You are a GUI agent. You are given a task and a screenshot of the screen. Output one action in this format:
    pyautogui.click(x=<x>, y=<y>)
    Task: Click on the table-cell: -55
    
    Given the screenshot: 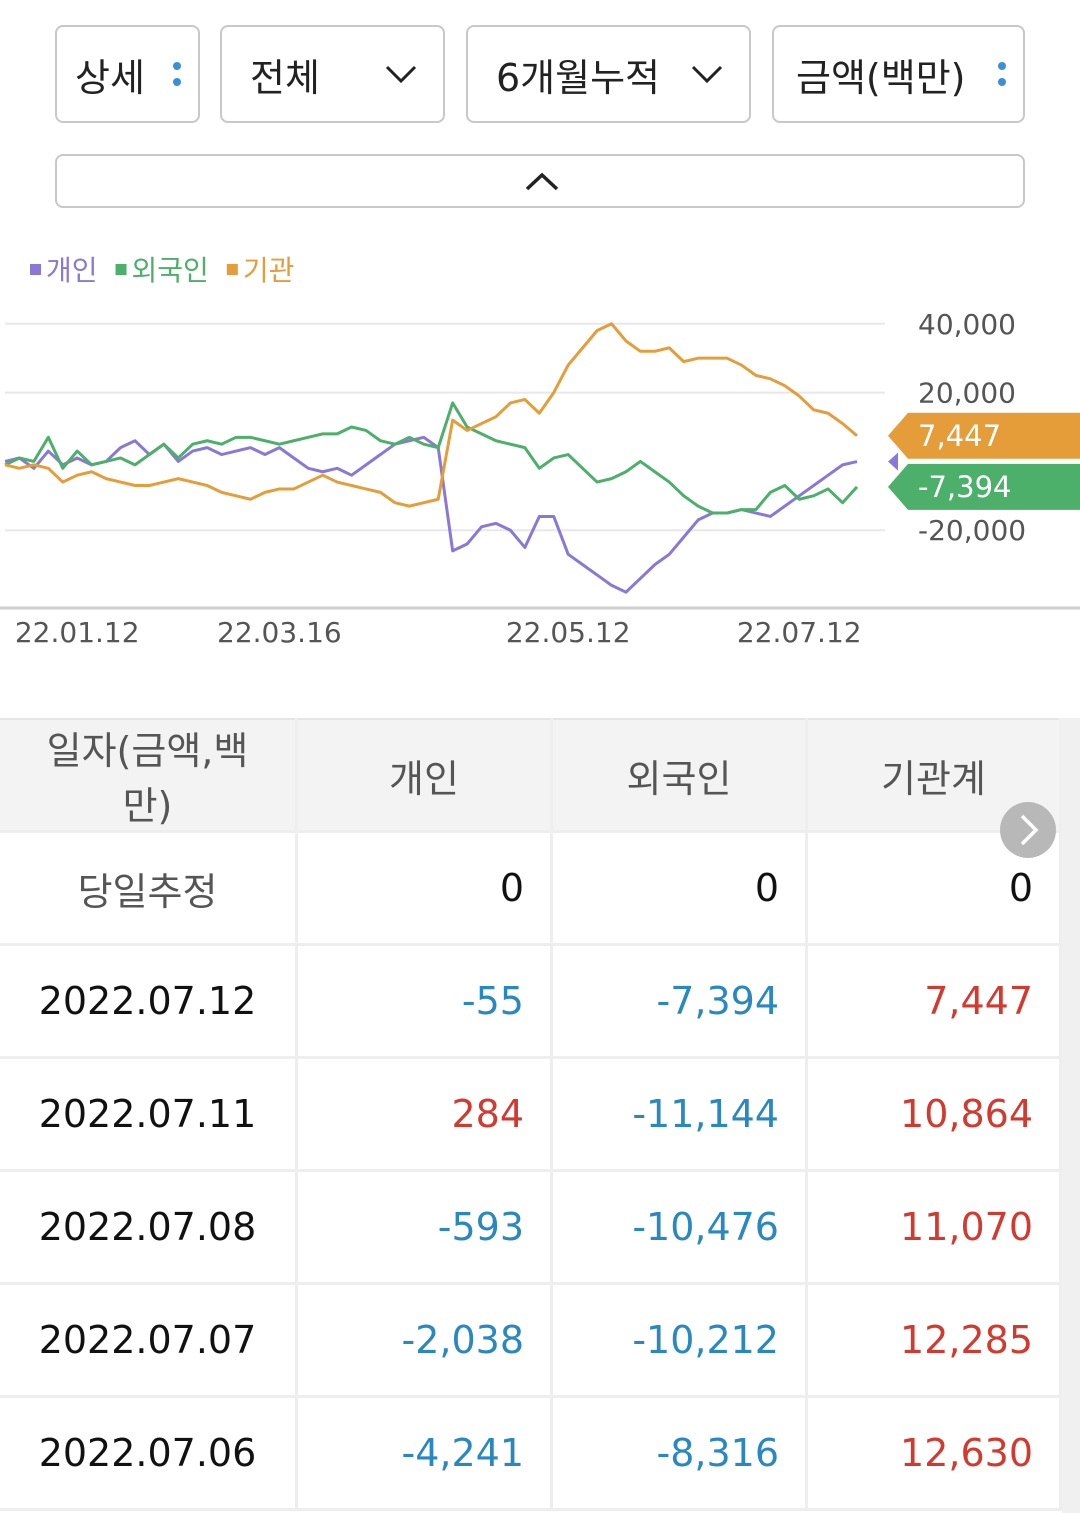 What is the action you would take?
    pyautogui.click(x=424, y=1001)
    